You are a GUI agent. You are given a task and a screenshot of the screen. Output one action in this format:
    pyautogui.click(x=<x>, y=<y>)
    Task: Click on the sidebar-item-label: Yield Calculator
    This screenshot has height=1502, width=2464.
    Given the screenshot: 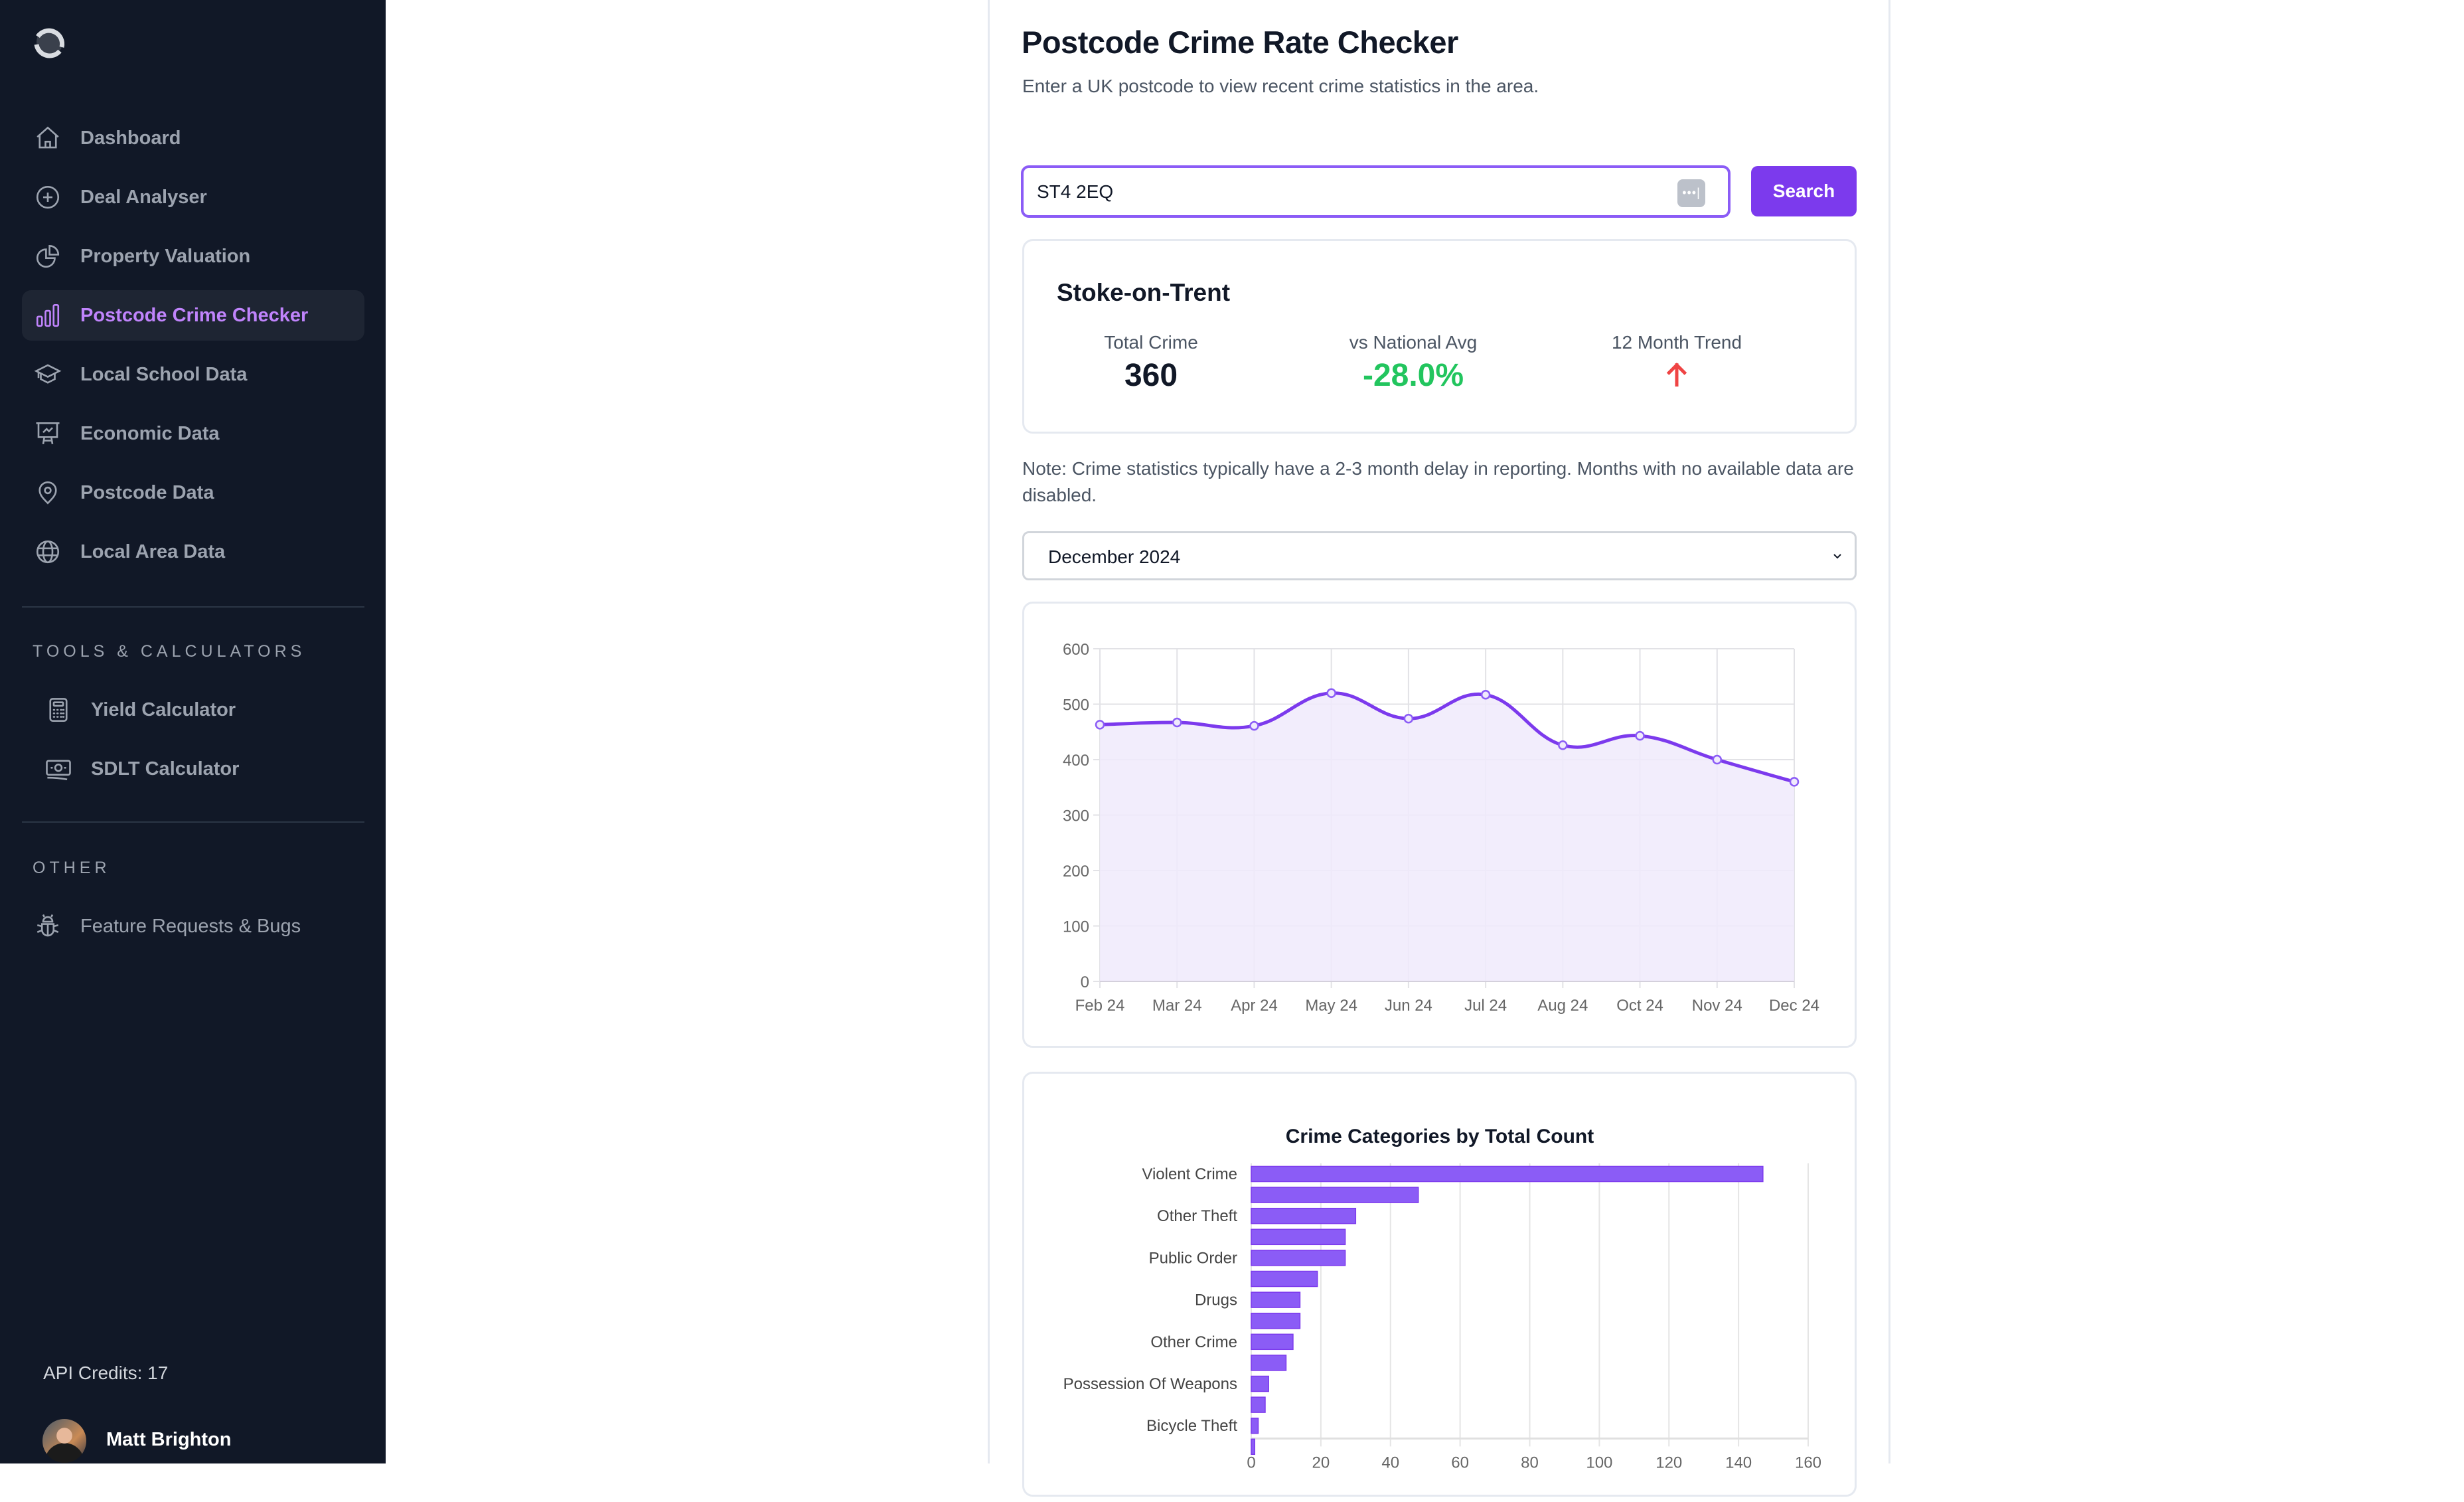 What is the action you would take?
    pyautogui.click(x=164, y=709)
    